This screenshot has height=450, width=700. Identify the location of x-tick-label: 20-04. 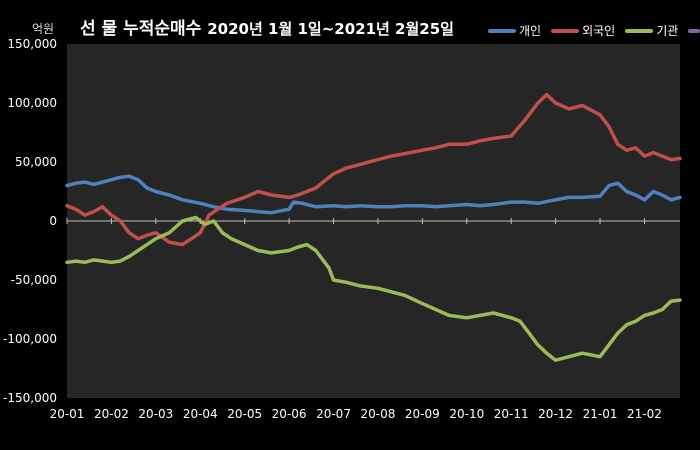
(200, 414).